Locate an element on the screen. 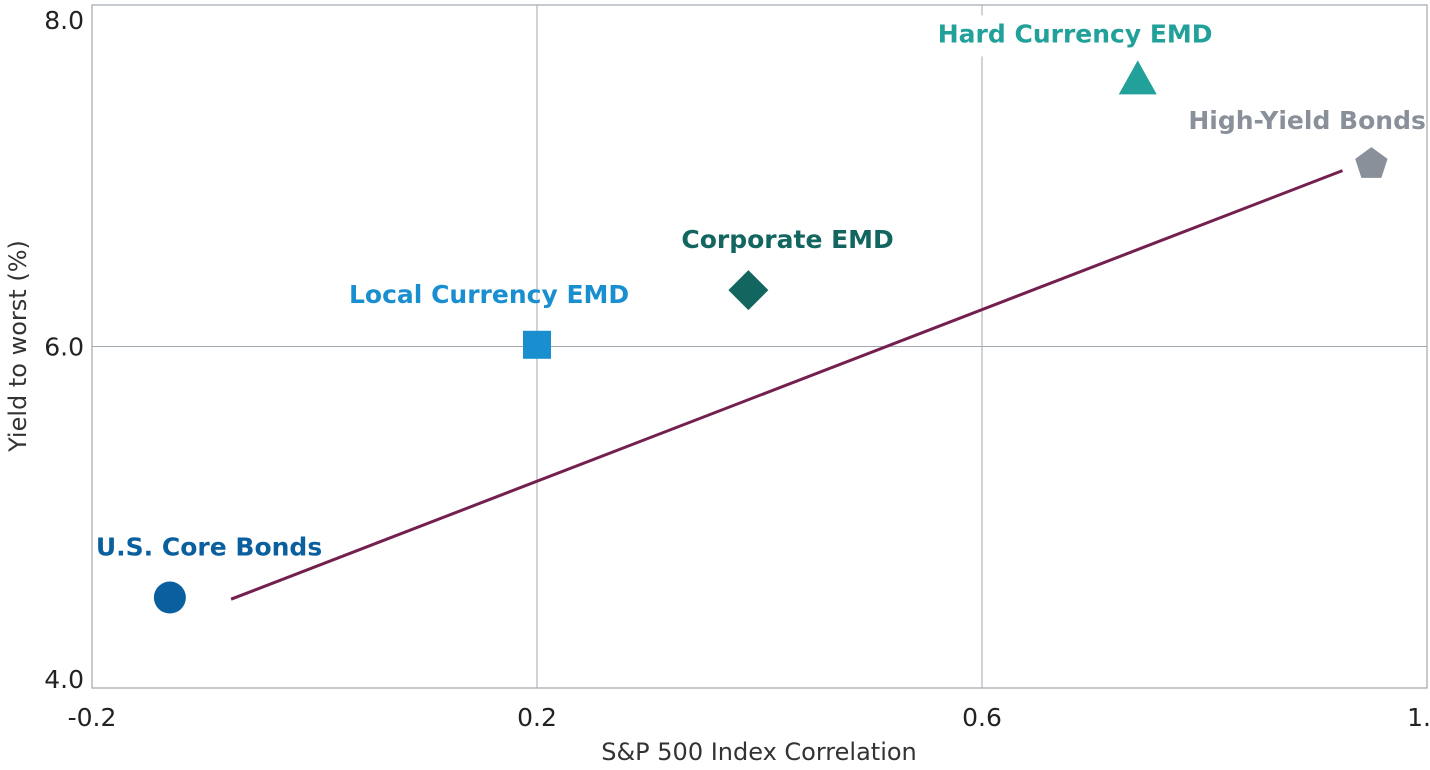  y-tick-label: 8.0 is located at coordinates (64, 20).